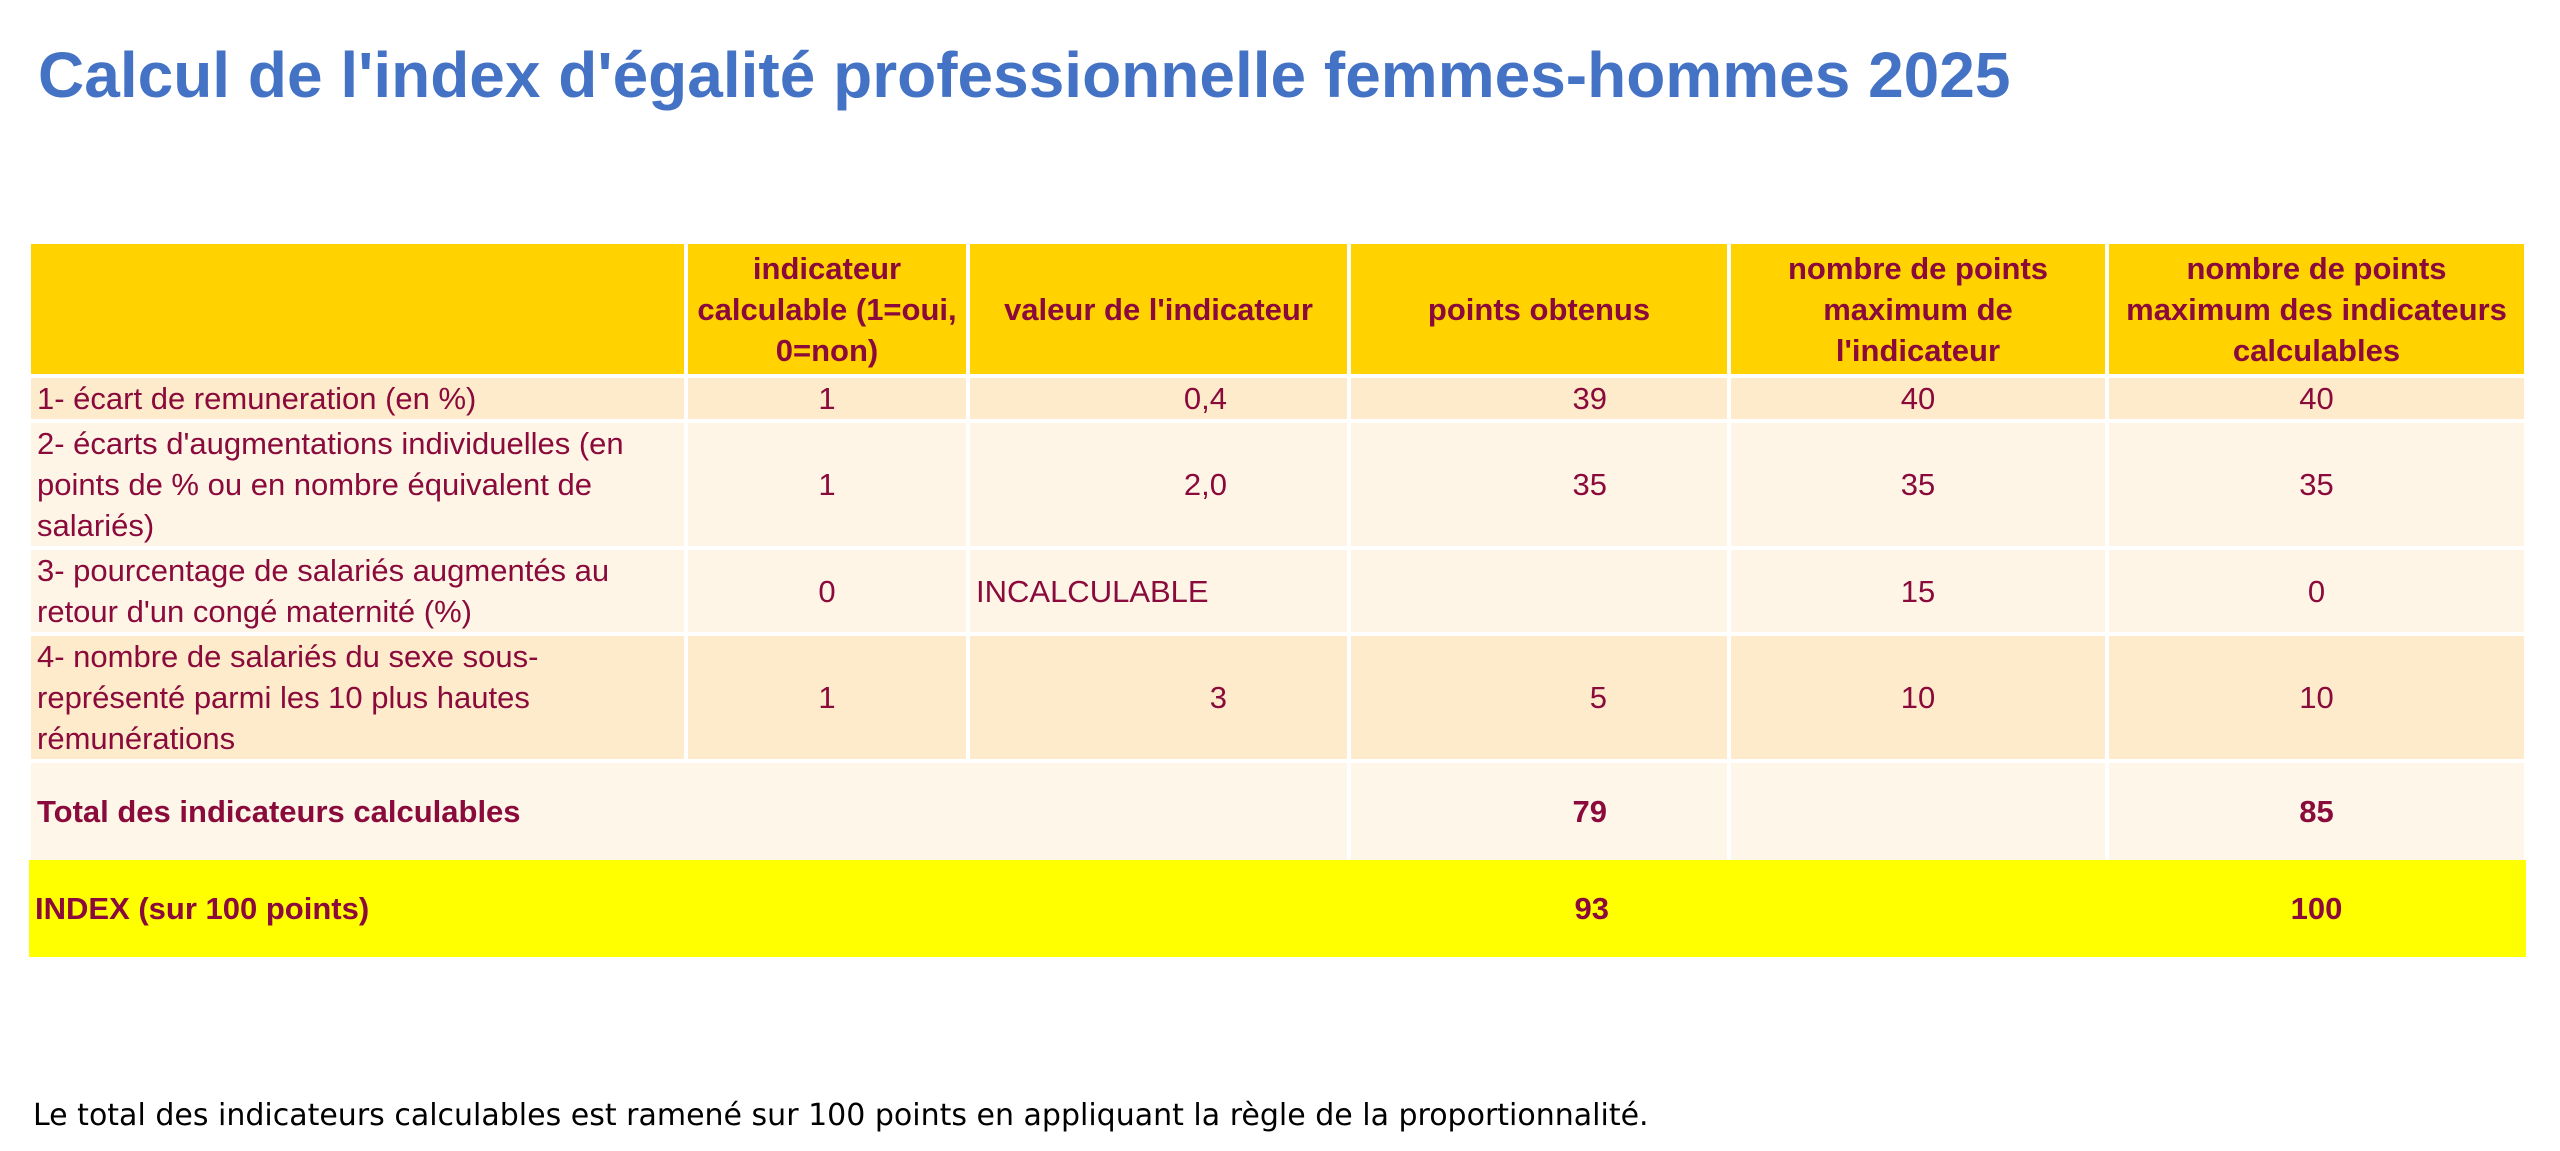 This screenshot has height=1151, width=2560. Describe the element at coordinates (1158, 398) in the screenshot. I see `cell: 0,4` at that location.